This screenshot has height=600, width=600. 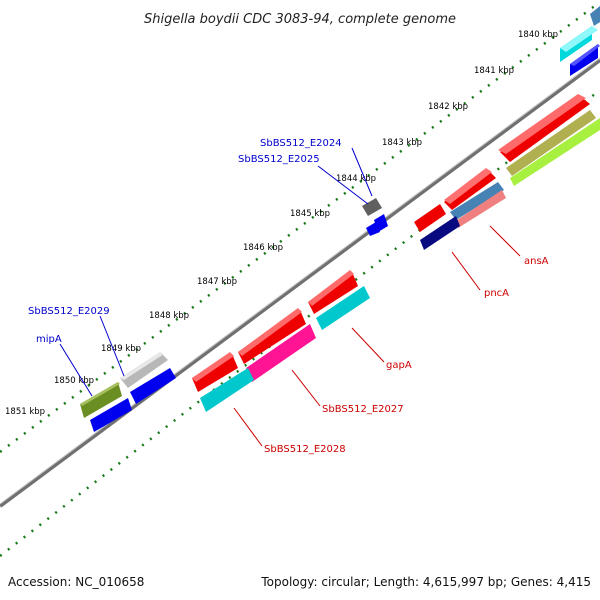 What do you see at coordinates (121, 349) in the screenshot?
I see `tick-1849: 1849 kbp` at bounding box center [121, 349].